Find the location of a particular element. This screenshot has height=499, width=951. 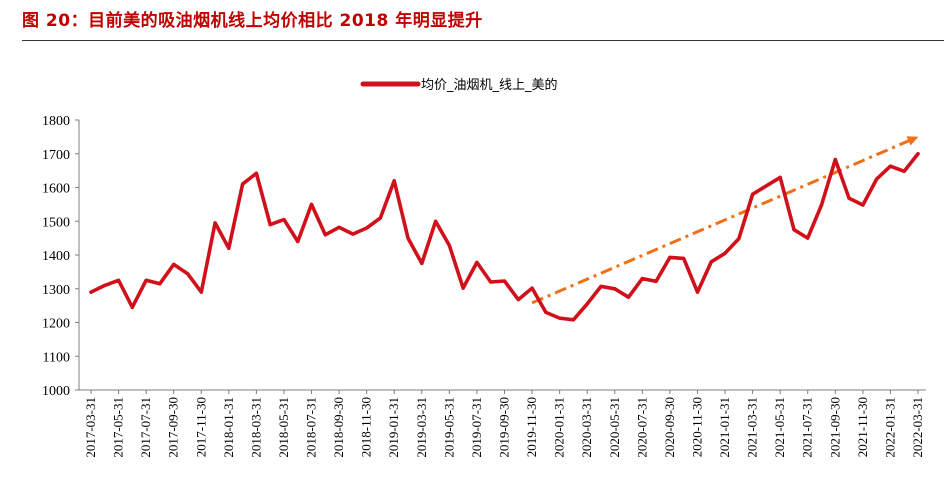

x-tick-label: 2020-11-30 is located at coordinates (696, 427).